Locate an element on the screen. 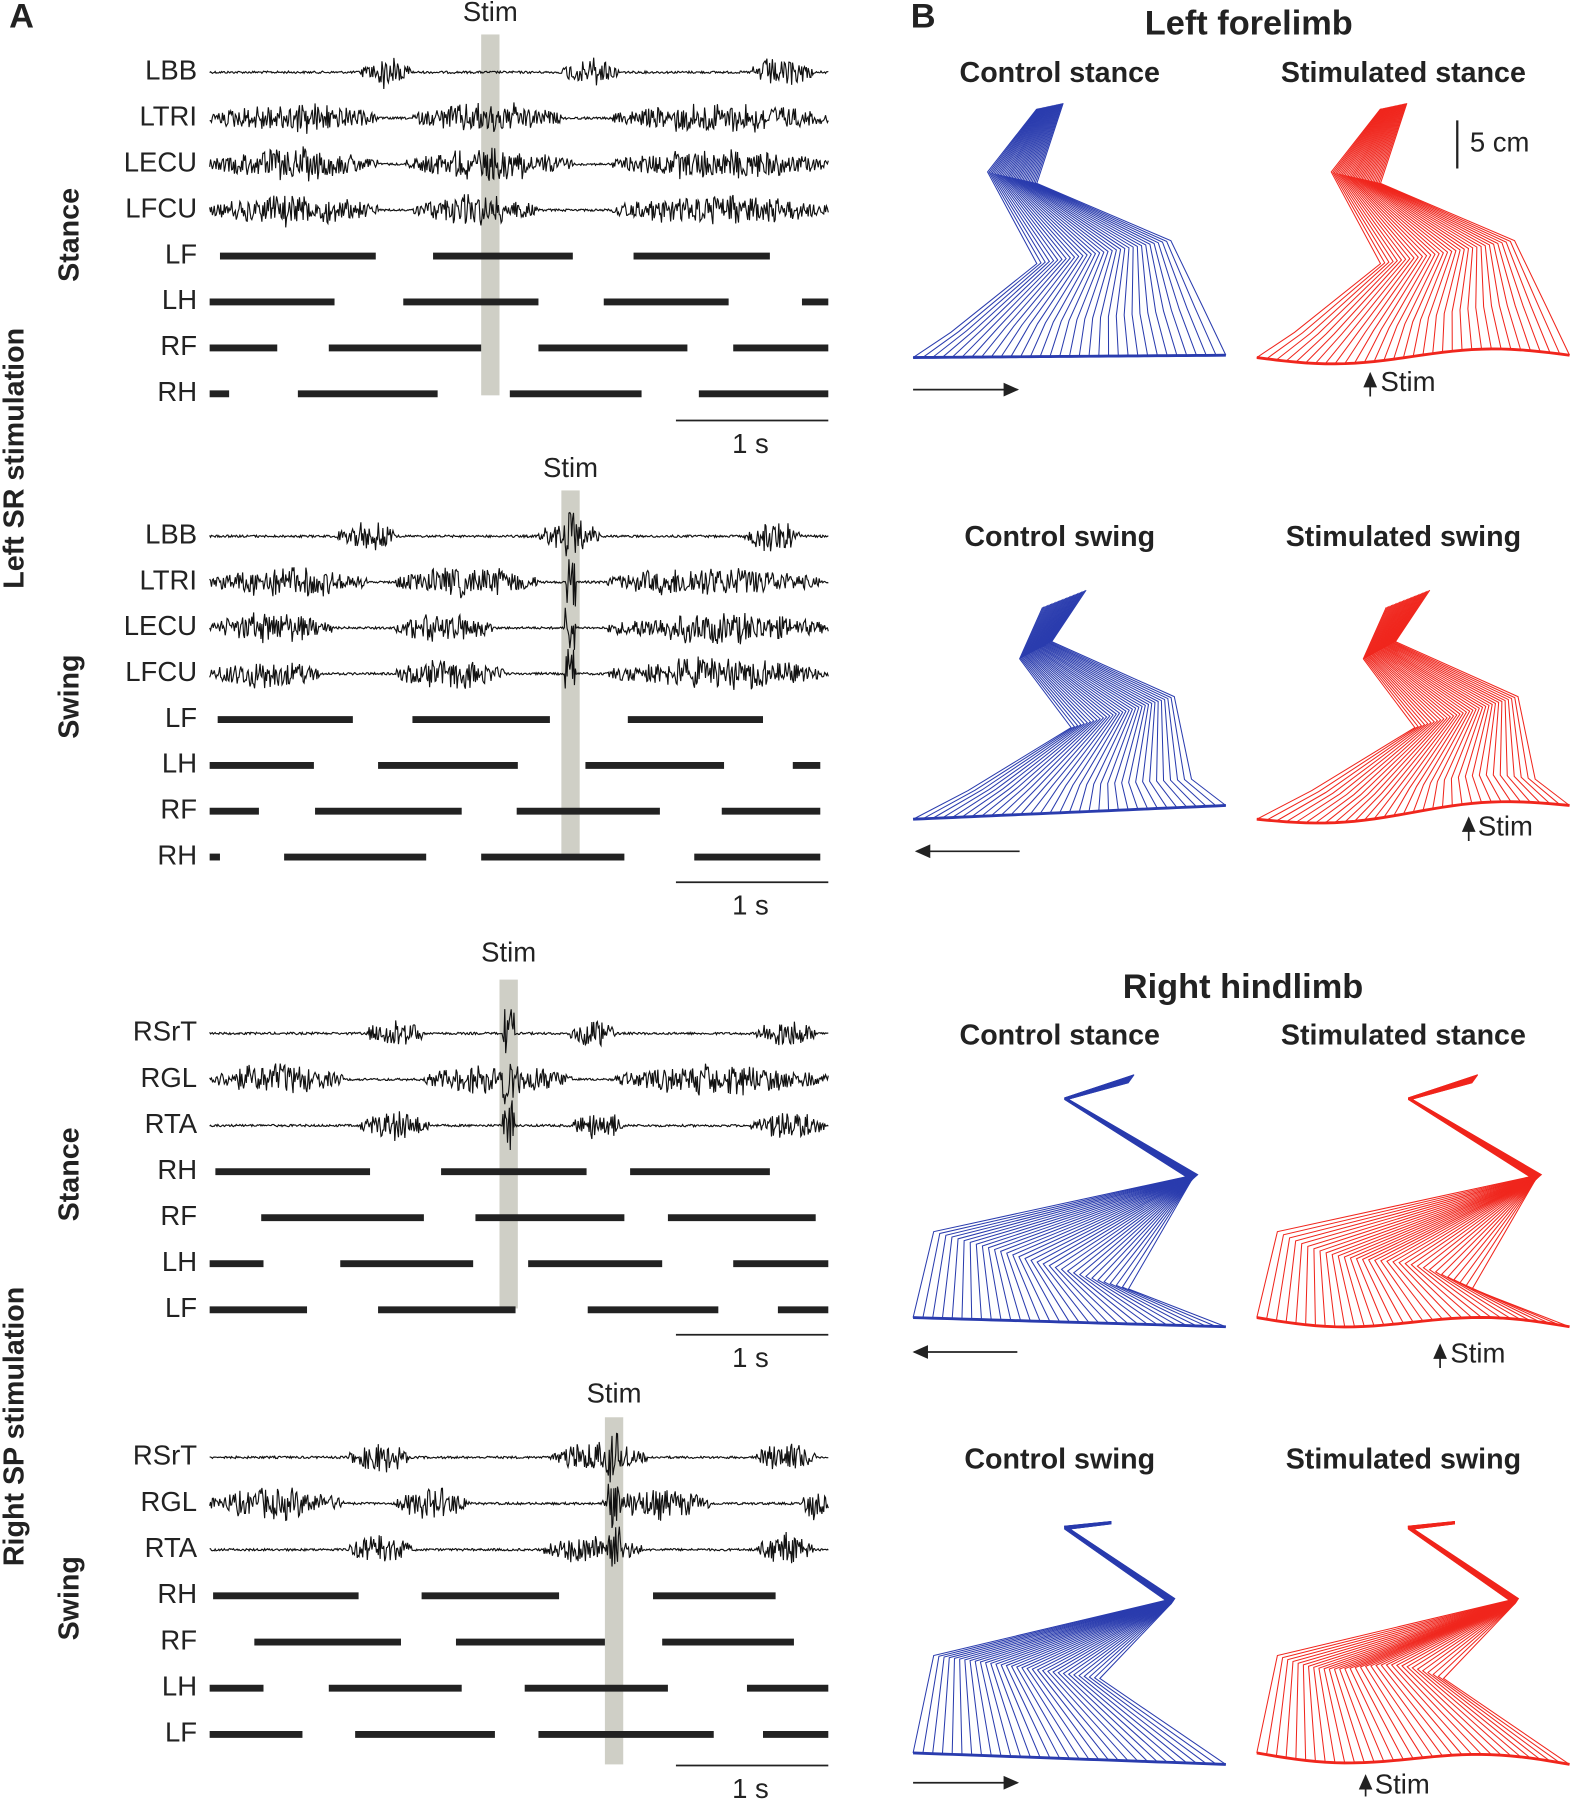  condition-label: Control swing is located at coordinates (1059, 1459).